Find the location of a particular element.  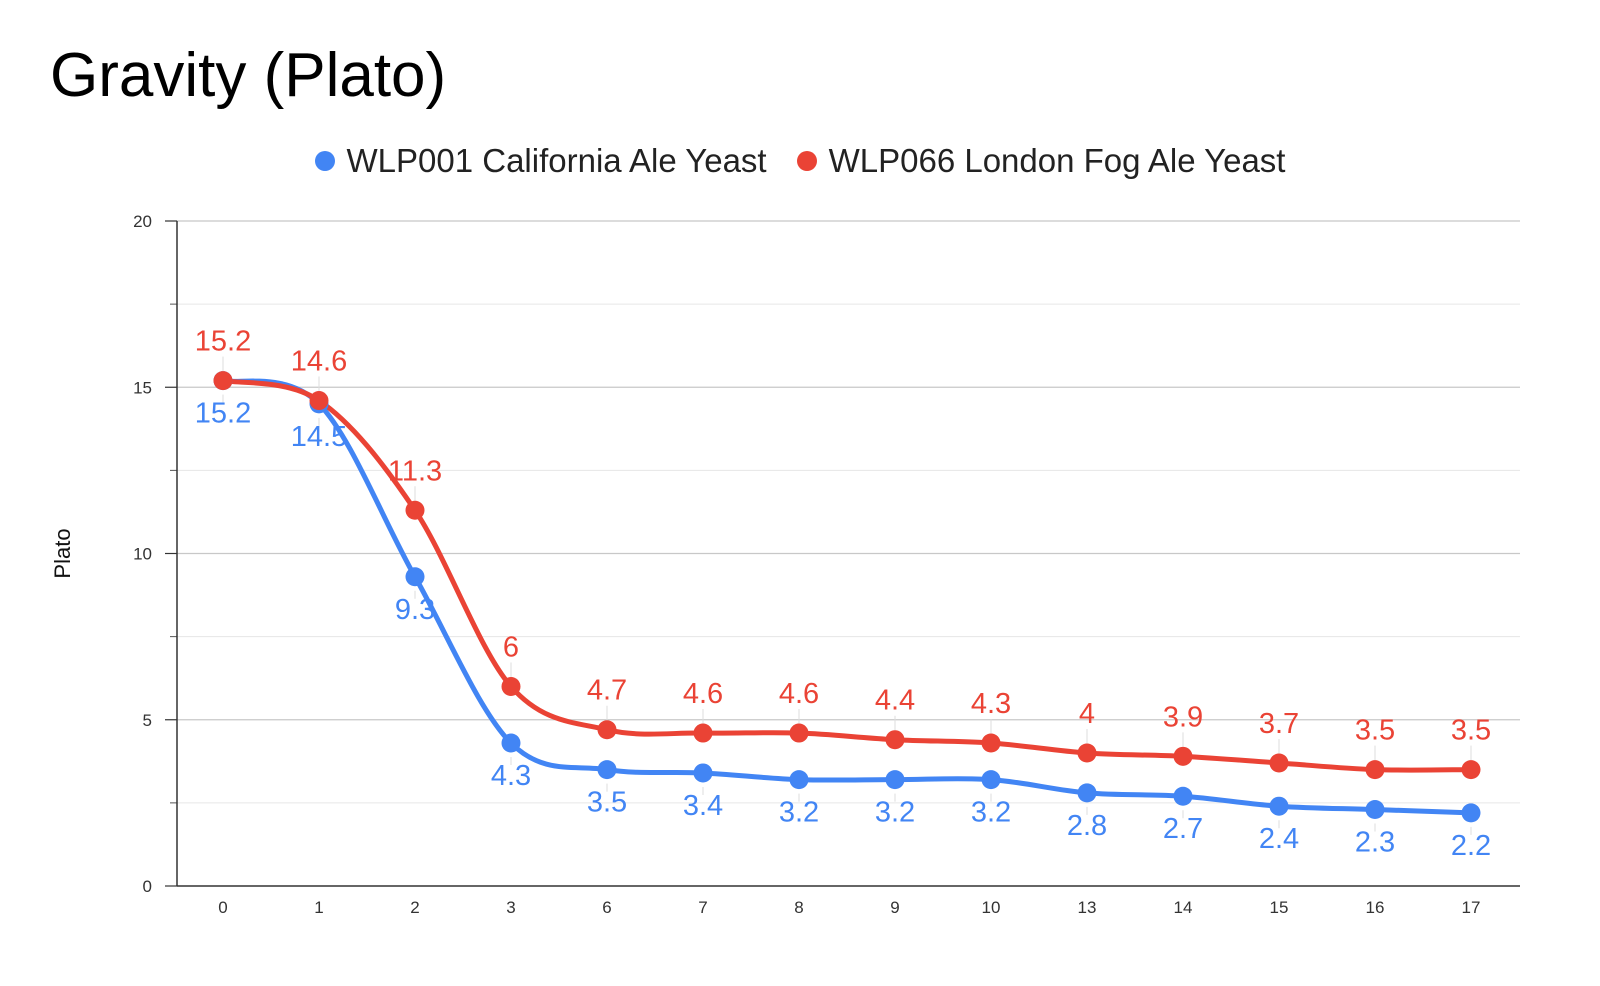

data-label-series-1: 2.8 is located at coordinates (1087, 826).